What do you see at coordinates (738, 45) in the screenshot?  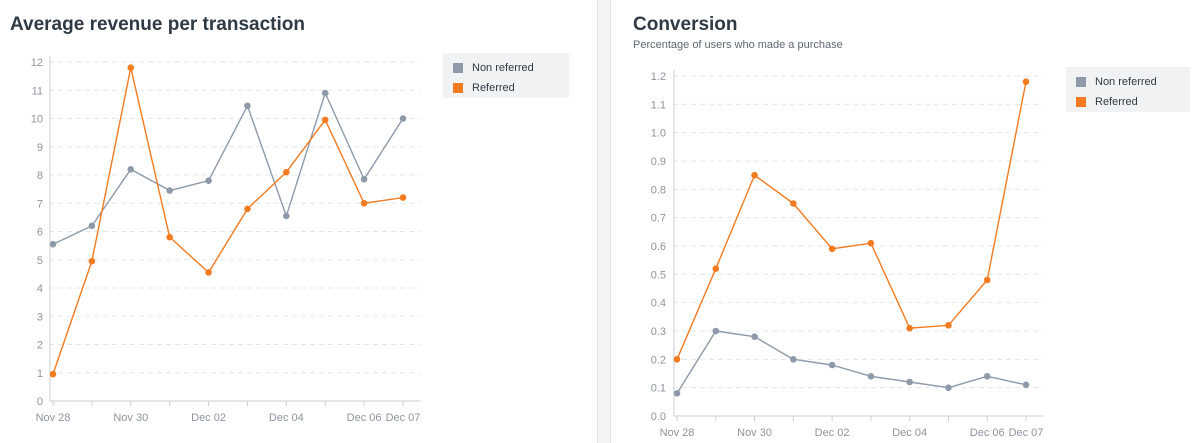 I see `chart-subtitle: Percentage of users who made a purchase` at bounding box center [738, 45].